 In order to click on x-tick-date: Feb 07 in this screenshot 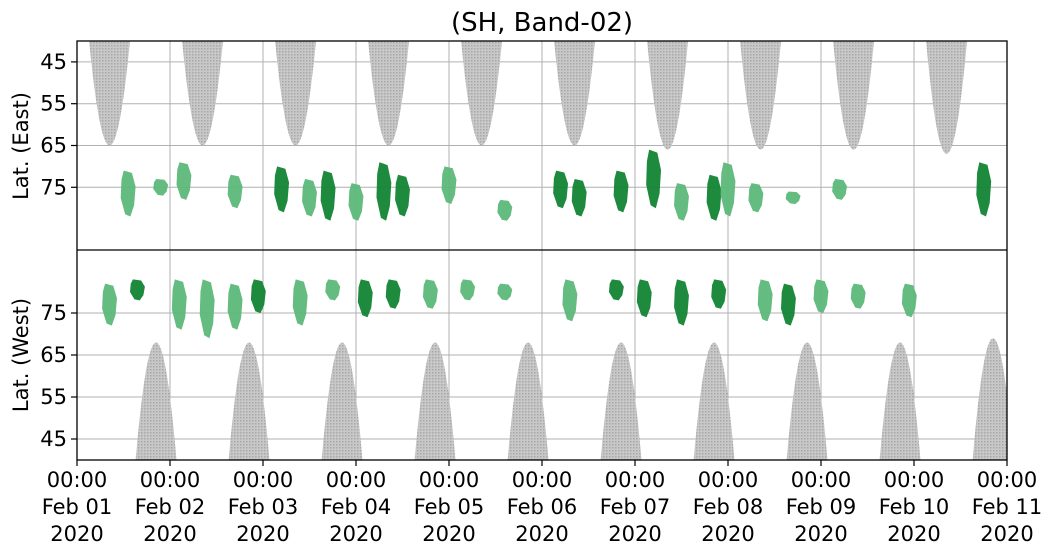, I will do `click(635, 507)`.